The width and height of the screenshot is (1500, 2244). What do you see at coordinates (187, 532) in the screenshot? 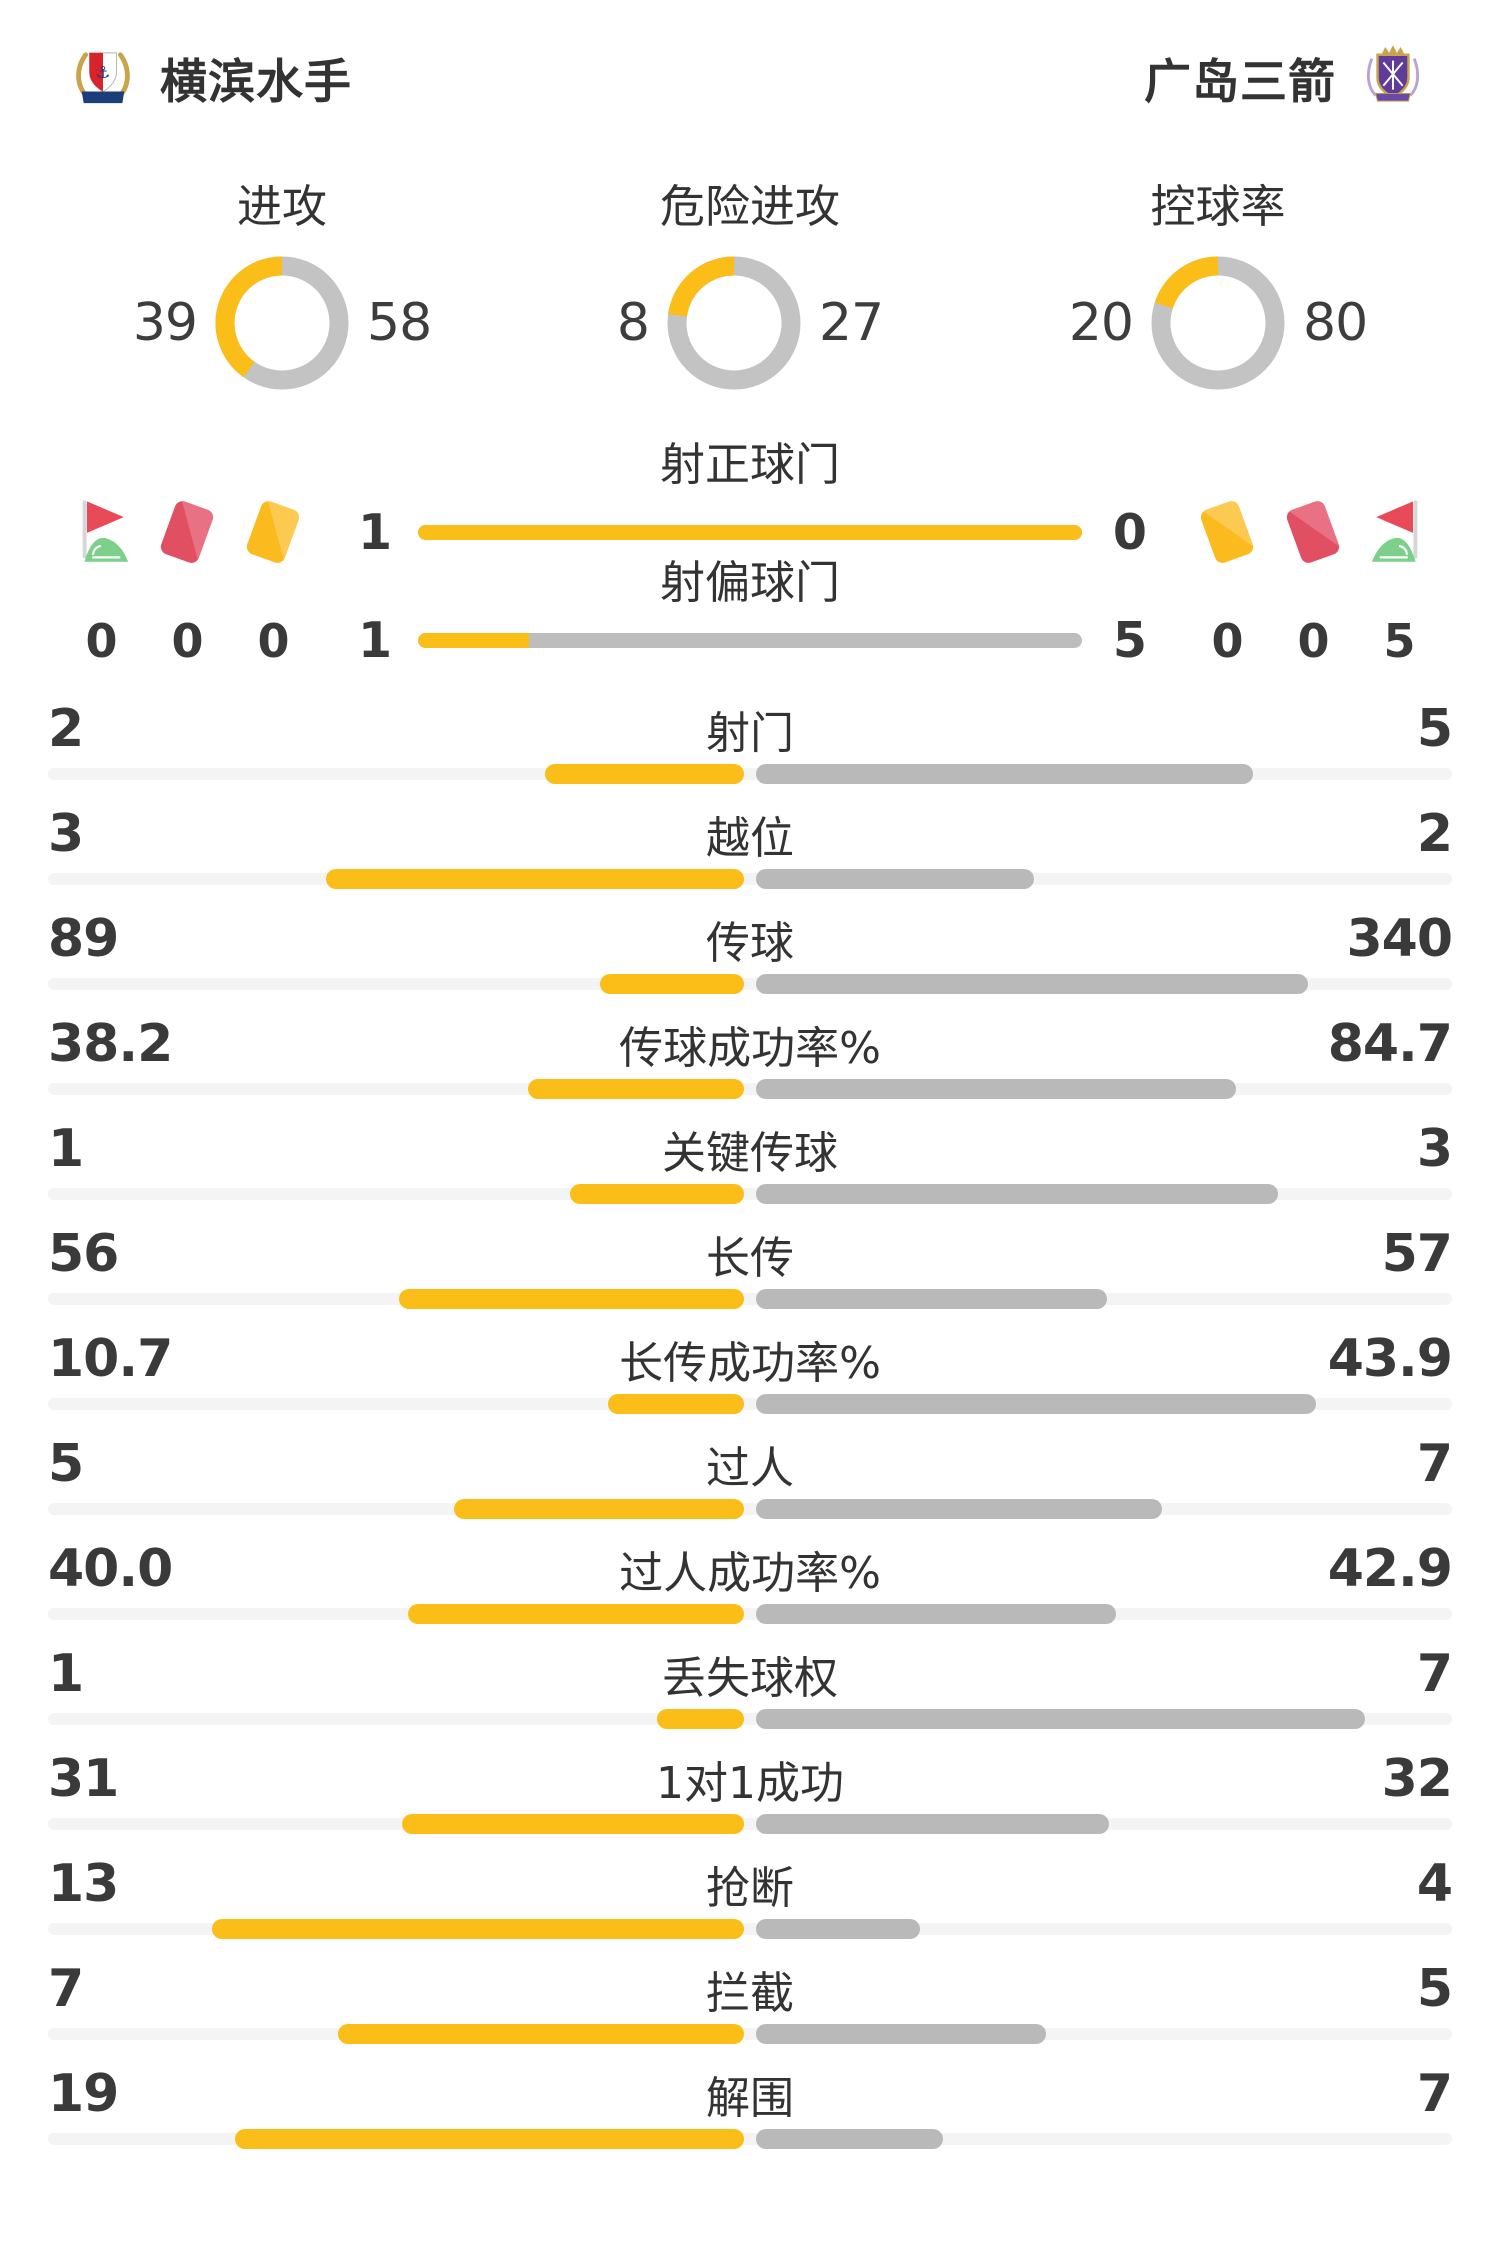
I see `home-red-card-icon` at bounding box center [187, 532].